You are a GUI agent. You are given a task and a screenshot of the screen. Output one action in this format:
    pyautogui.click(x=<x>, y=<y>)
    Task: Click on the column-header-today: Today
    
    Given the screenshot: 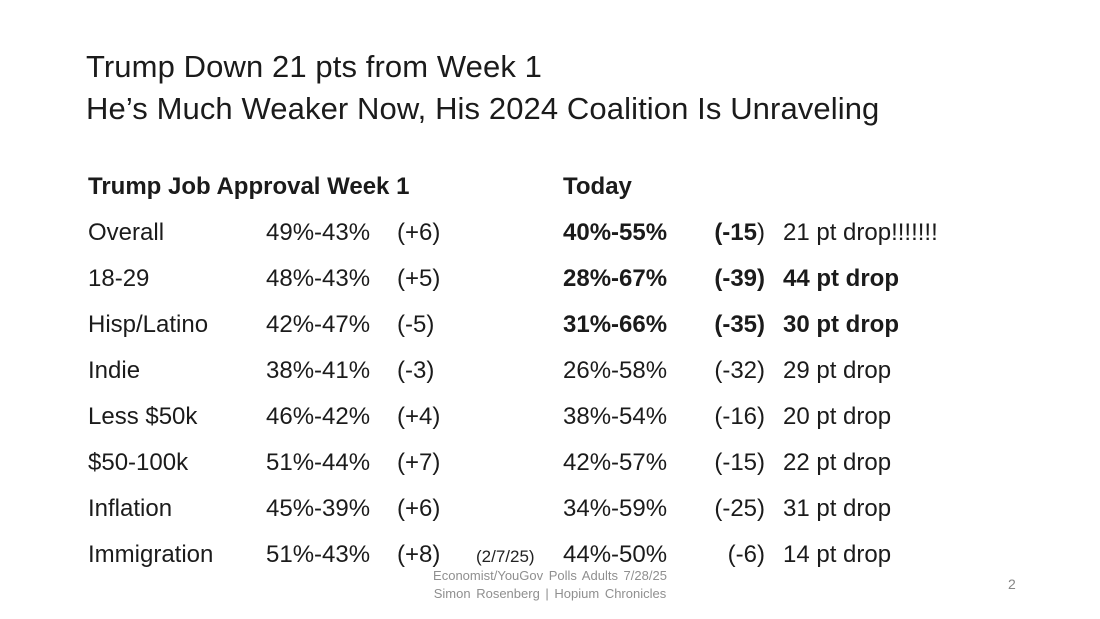 What is the action you would take?
    pyautogui.click(x=597, y=186)
    